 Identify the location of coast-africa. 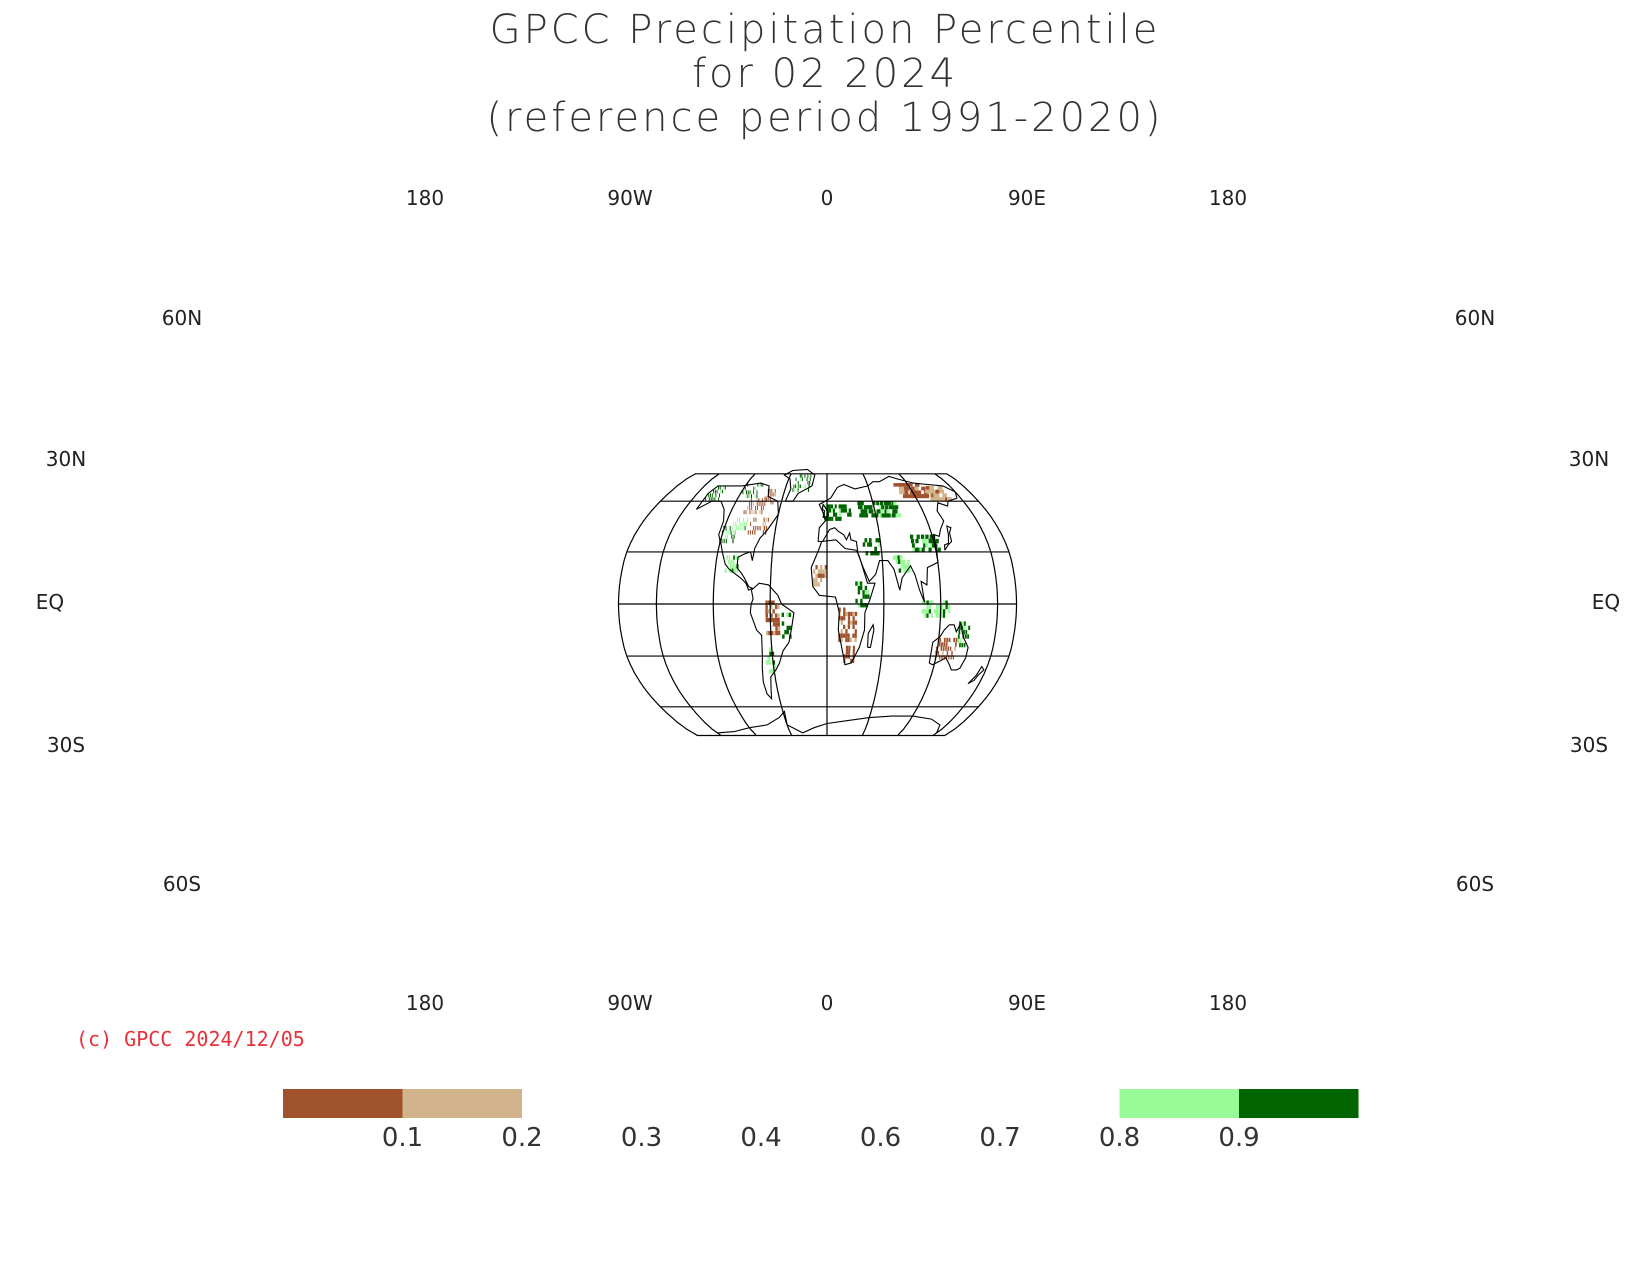
(843, 602).